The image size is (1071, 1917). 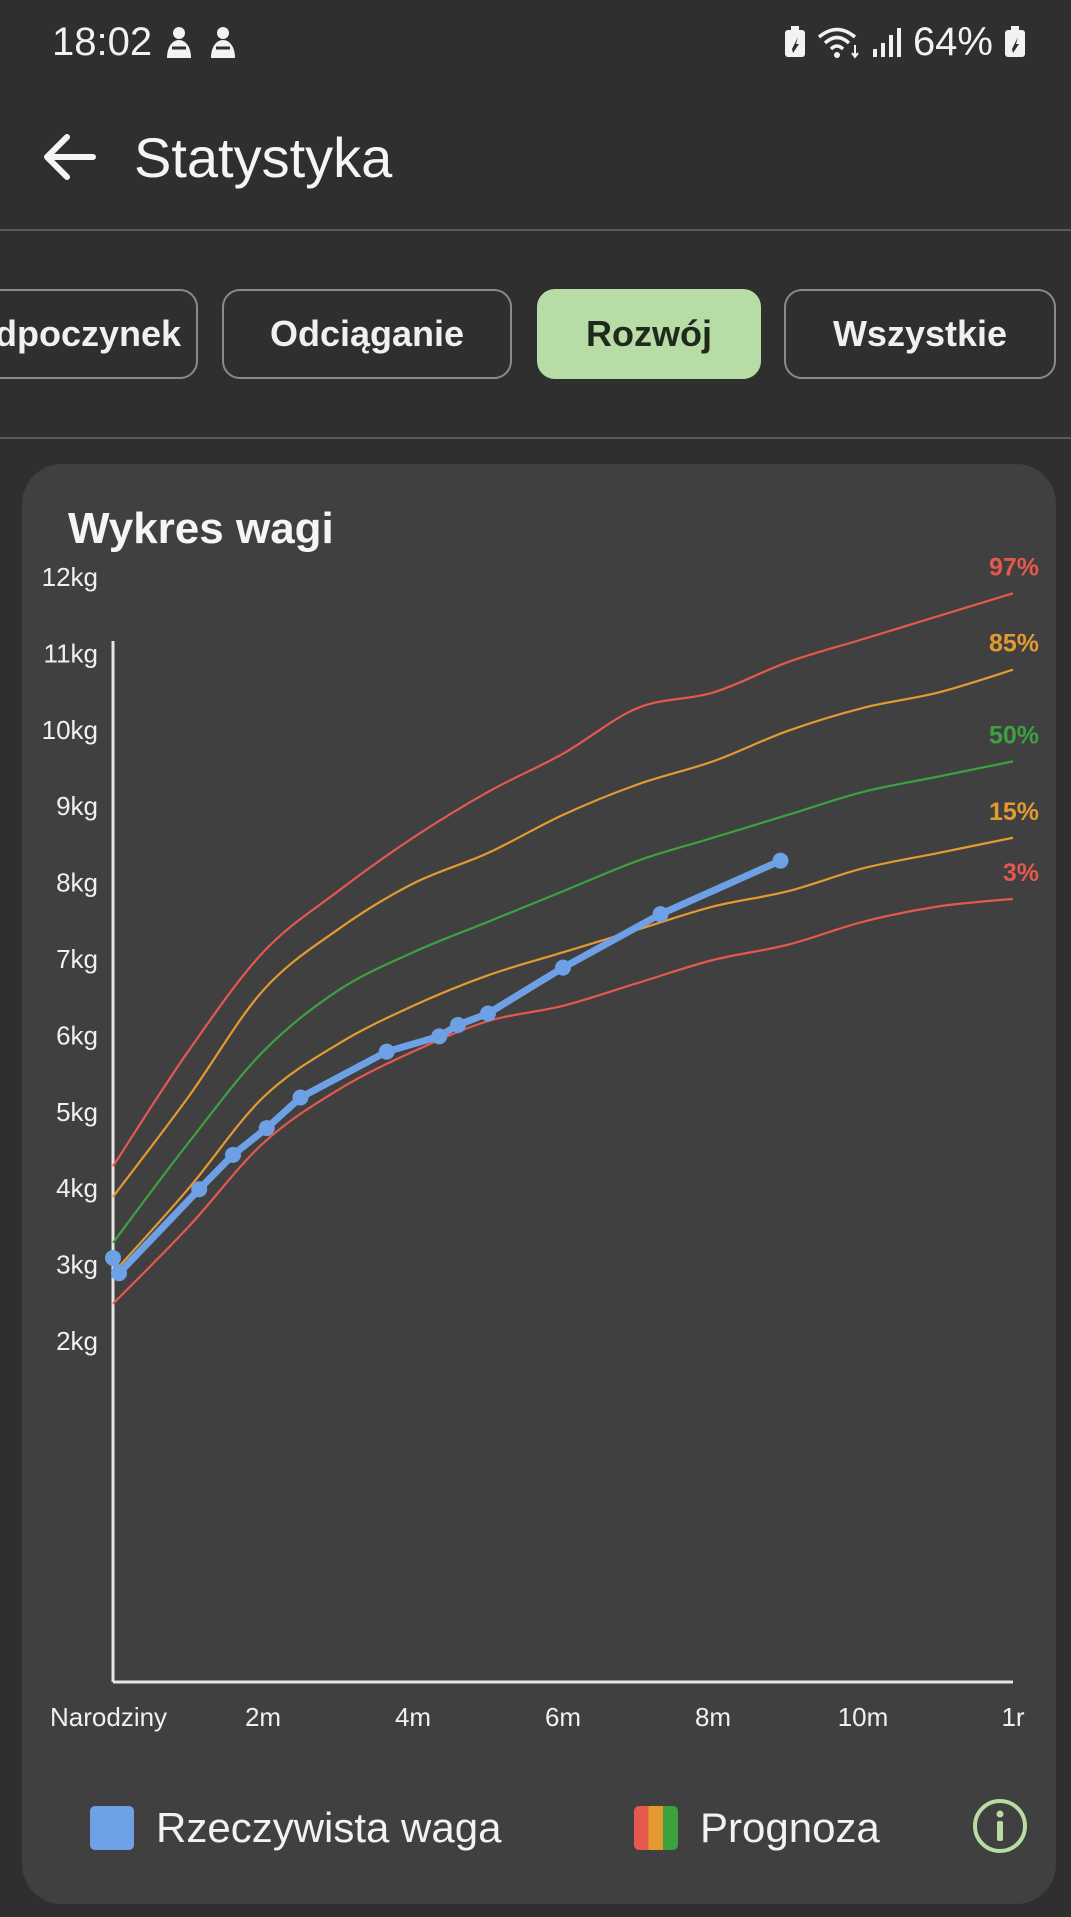 I want to click on y-tick-label: 4kg, so click(x=77, y=1188).